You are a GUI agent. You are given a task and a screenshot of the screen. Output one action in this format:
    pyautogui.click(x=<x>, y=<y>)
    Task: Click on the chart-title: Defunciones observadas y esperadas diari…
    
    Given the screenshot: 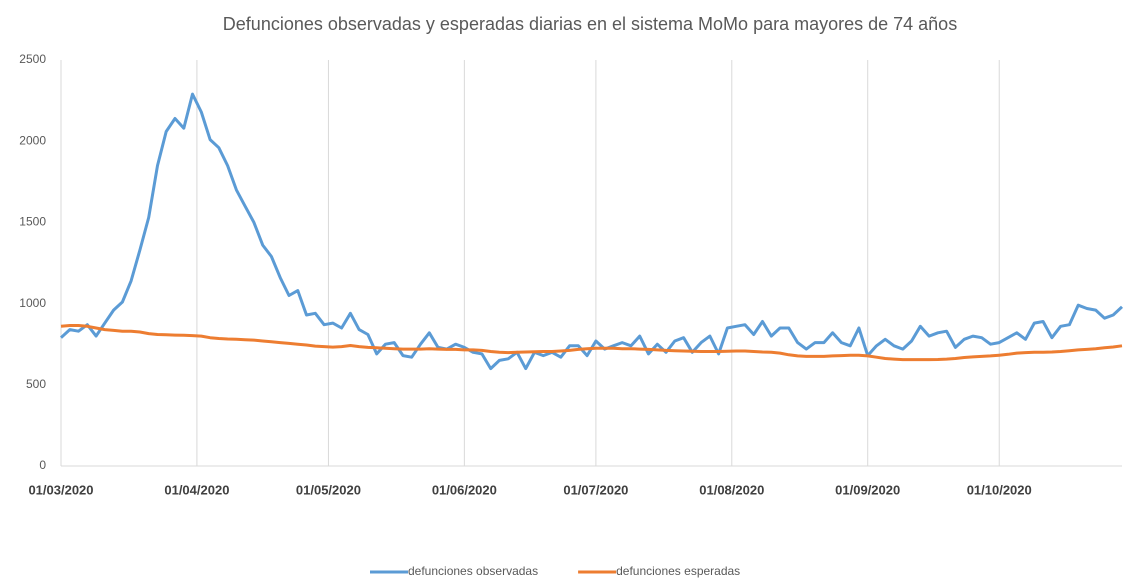 What is the action you would take?
    pyautogui.click(x=590, y=24)
    